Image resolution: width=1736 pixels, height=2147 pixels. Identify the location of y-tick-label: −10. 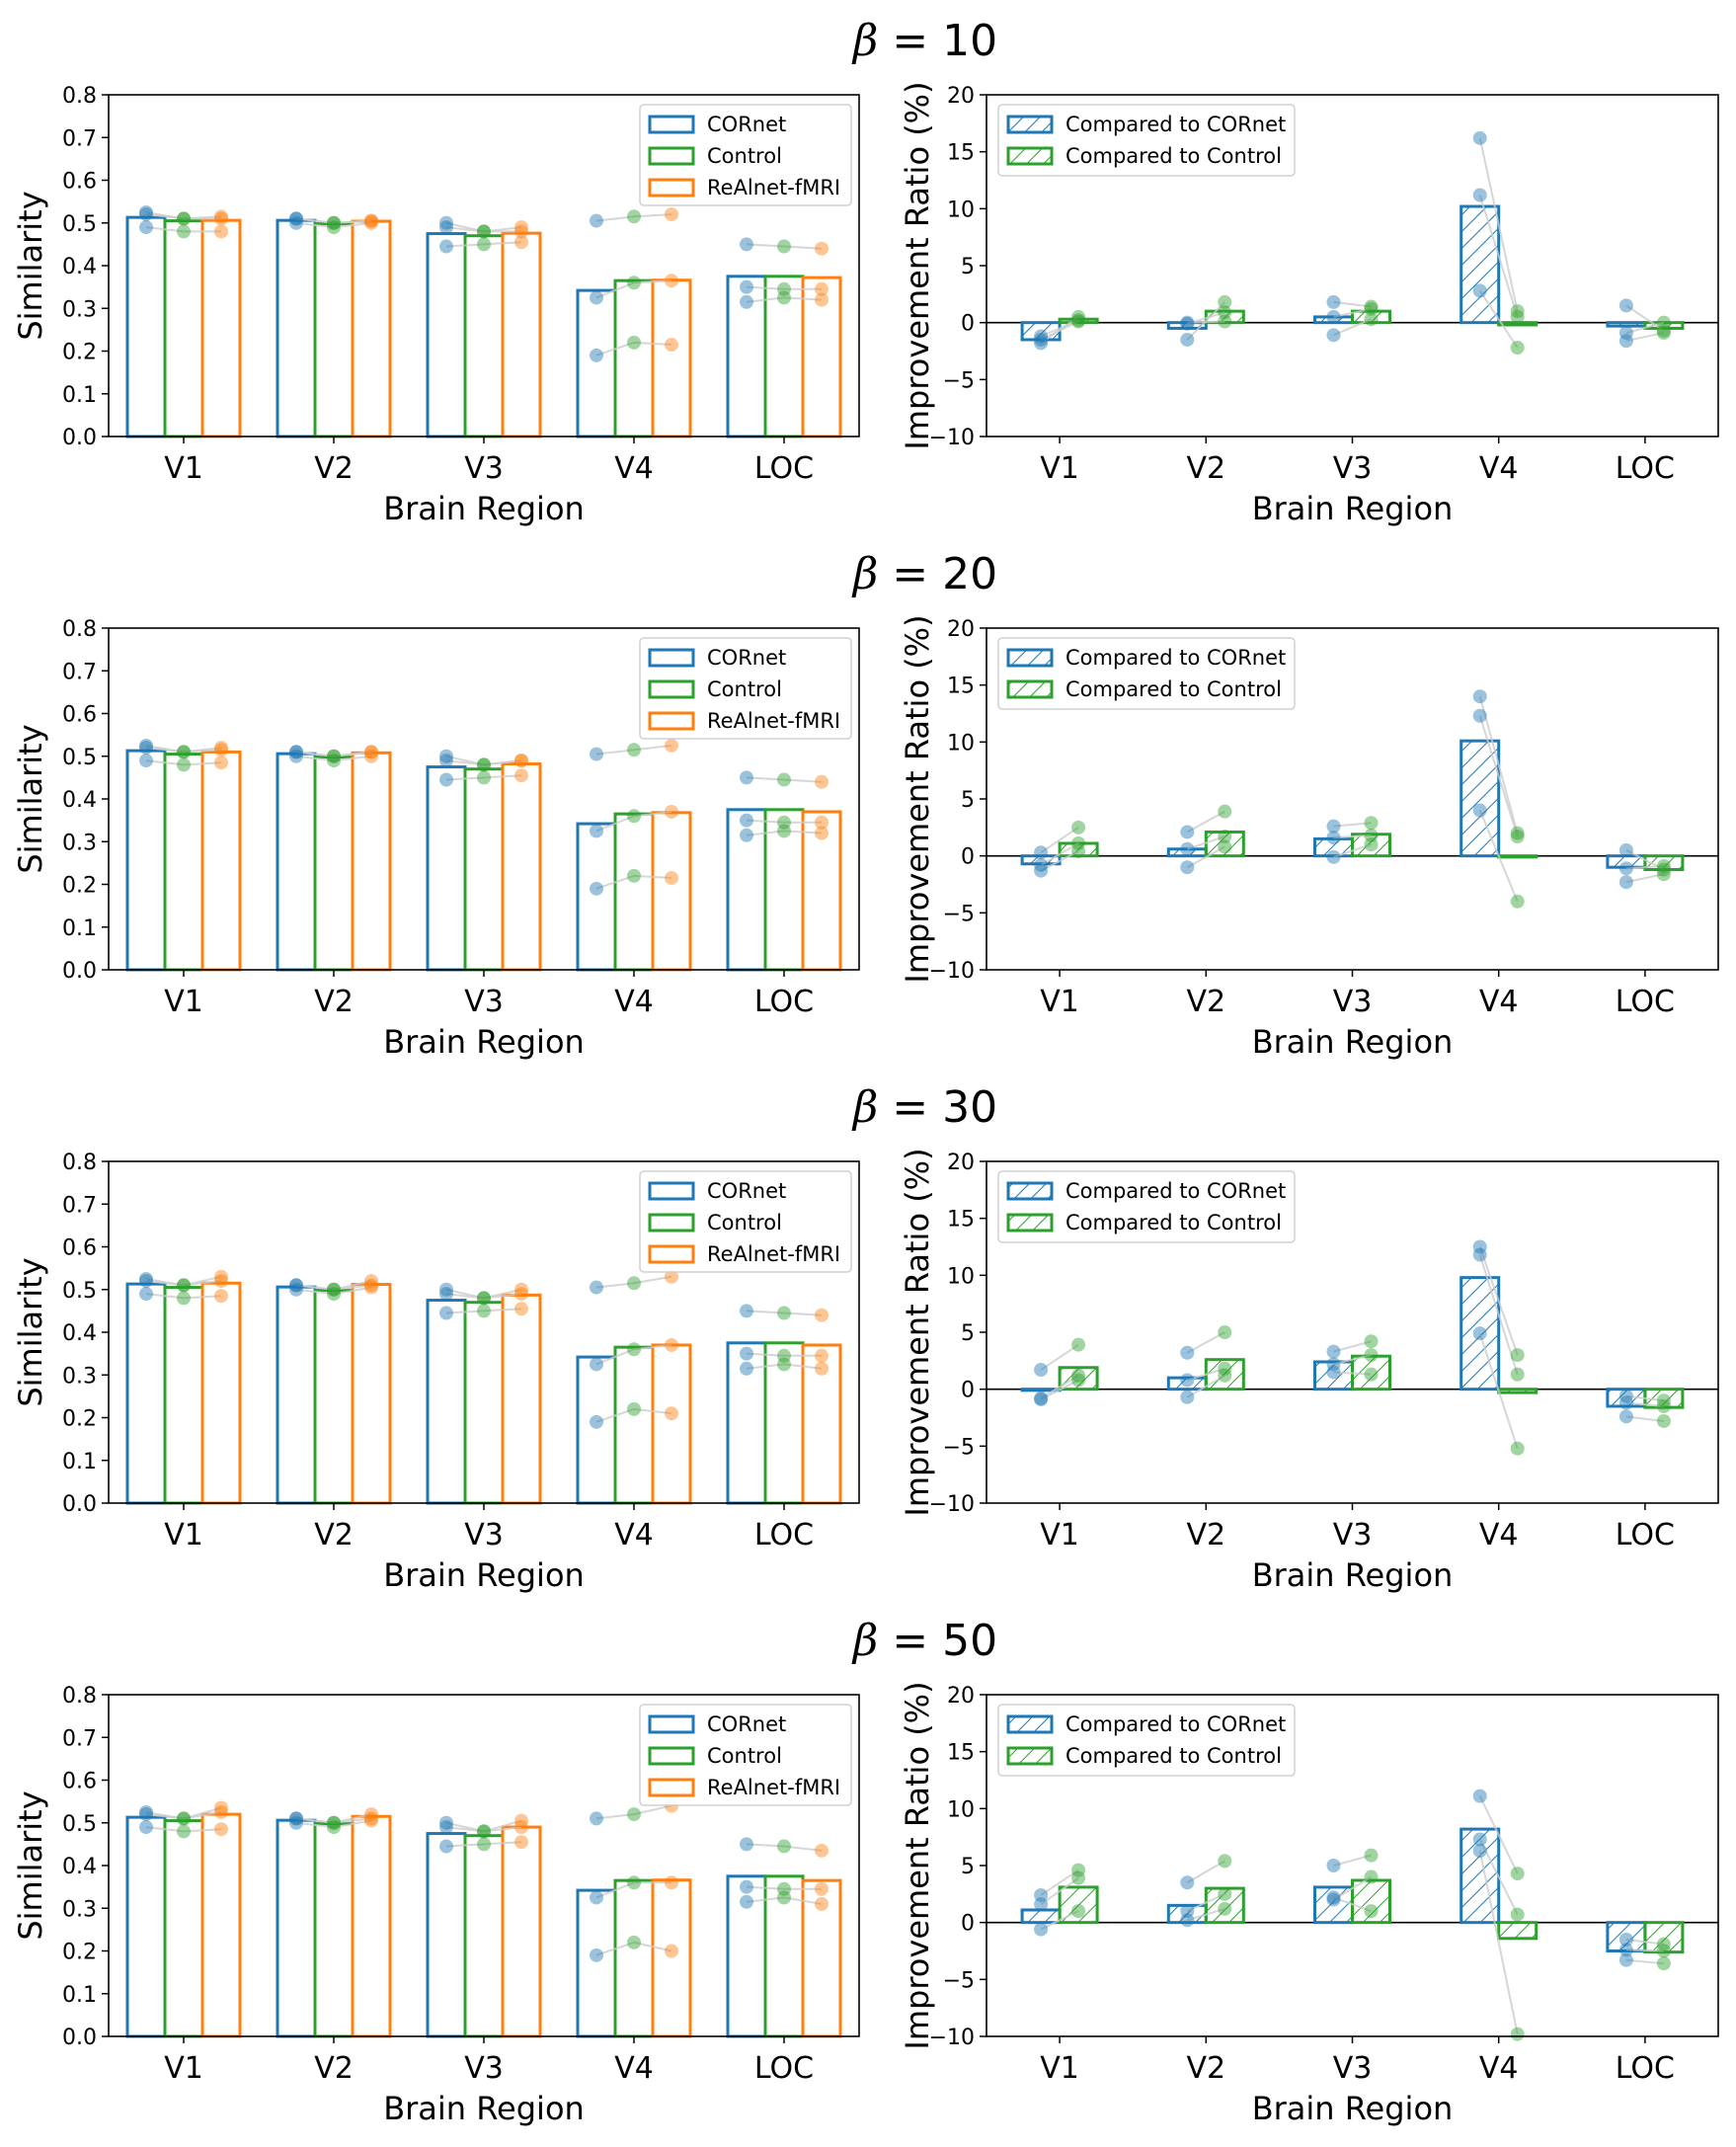
(952, 438).